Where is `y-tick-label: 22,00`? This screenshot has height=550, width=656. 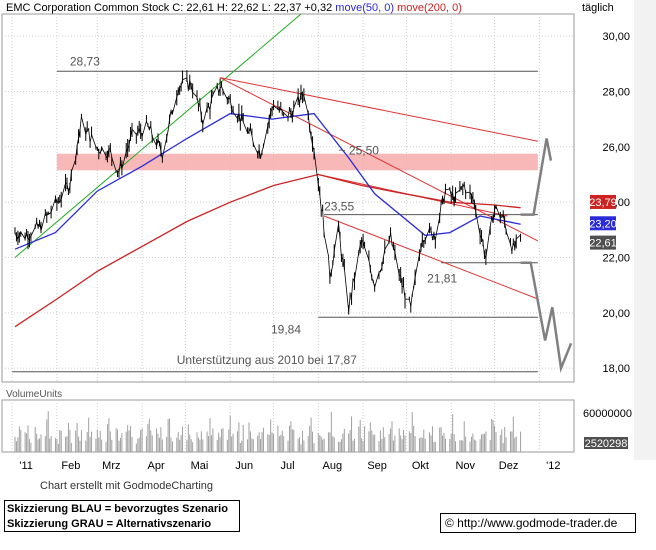
y-tick-label: 22,00 is located at coordinates (616, 258).